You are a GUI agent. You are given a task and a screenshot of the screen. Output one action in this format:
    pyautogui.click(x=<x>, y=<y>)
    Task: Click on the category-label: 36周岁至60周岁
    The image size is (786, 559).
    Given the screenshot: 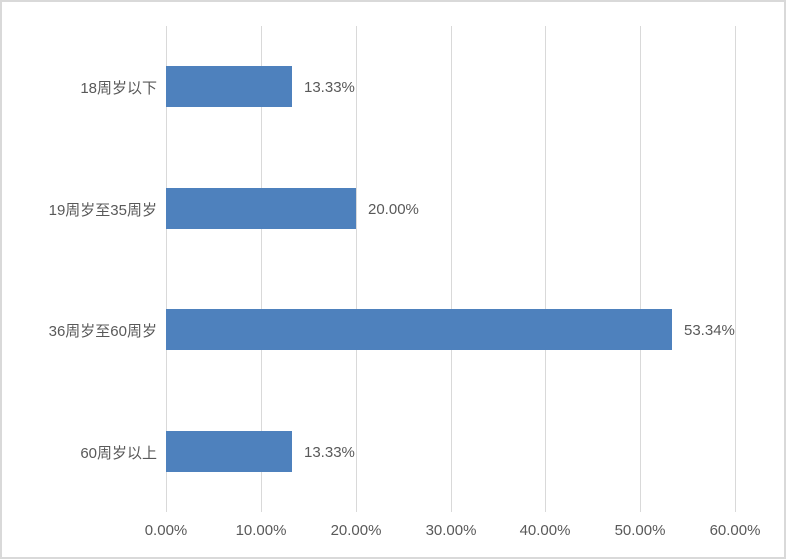 What is the action you would take?
    pyautogui.click(x=102, y=331)
    